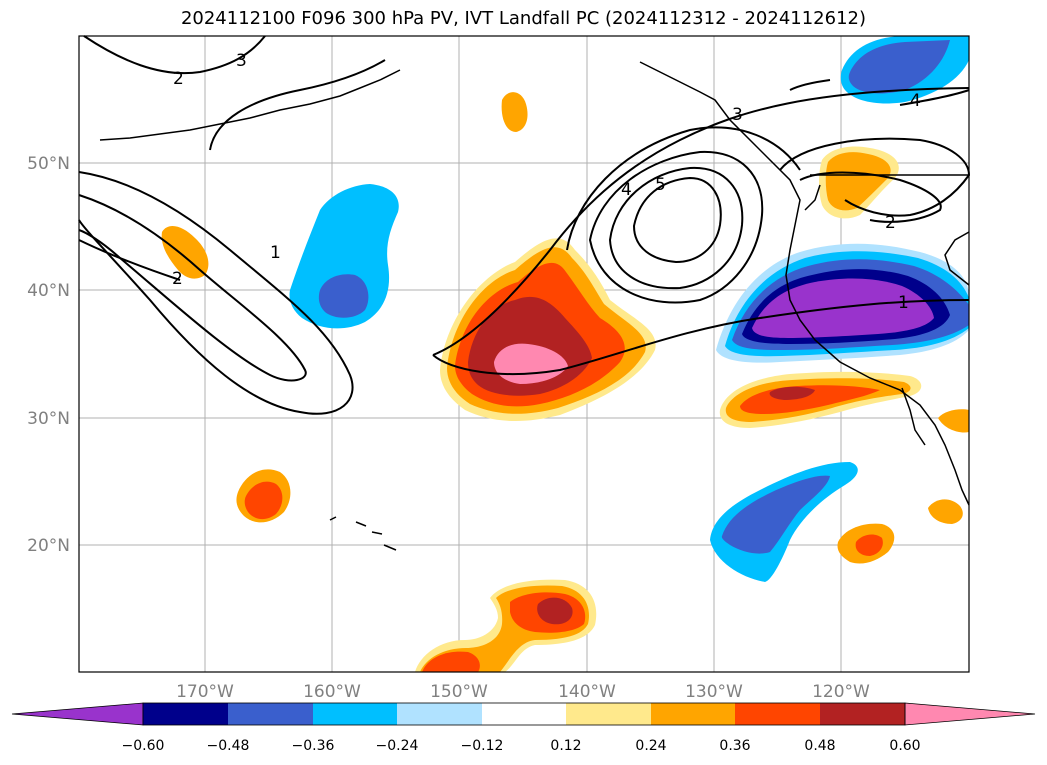  Describe the element at coordinates (714, 692) in the screenshot. I see `lon-label: 130°W` at that location.